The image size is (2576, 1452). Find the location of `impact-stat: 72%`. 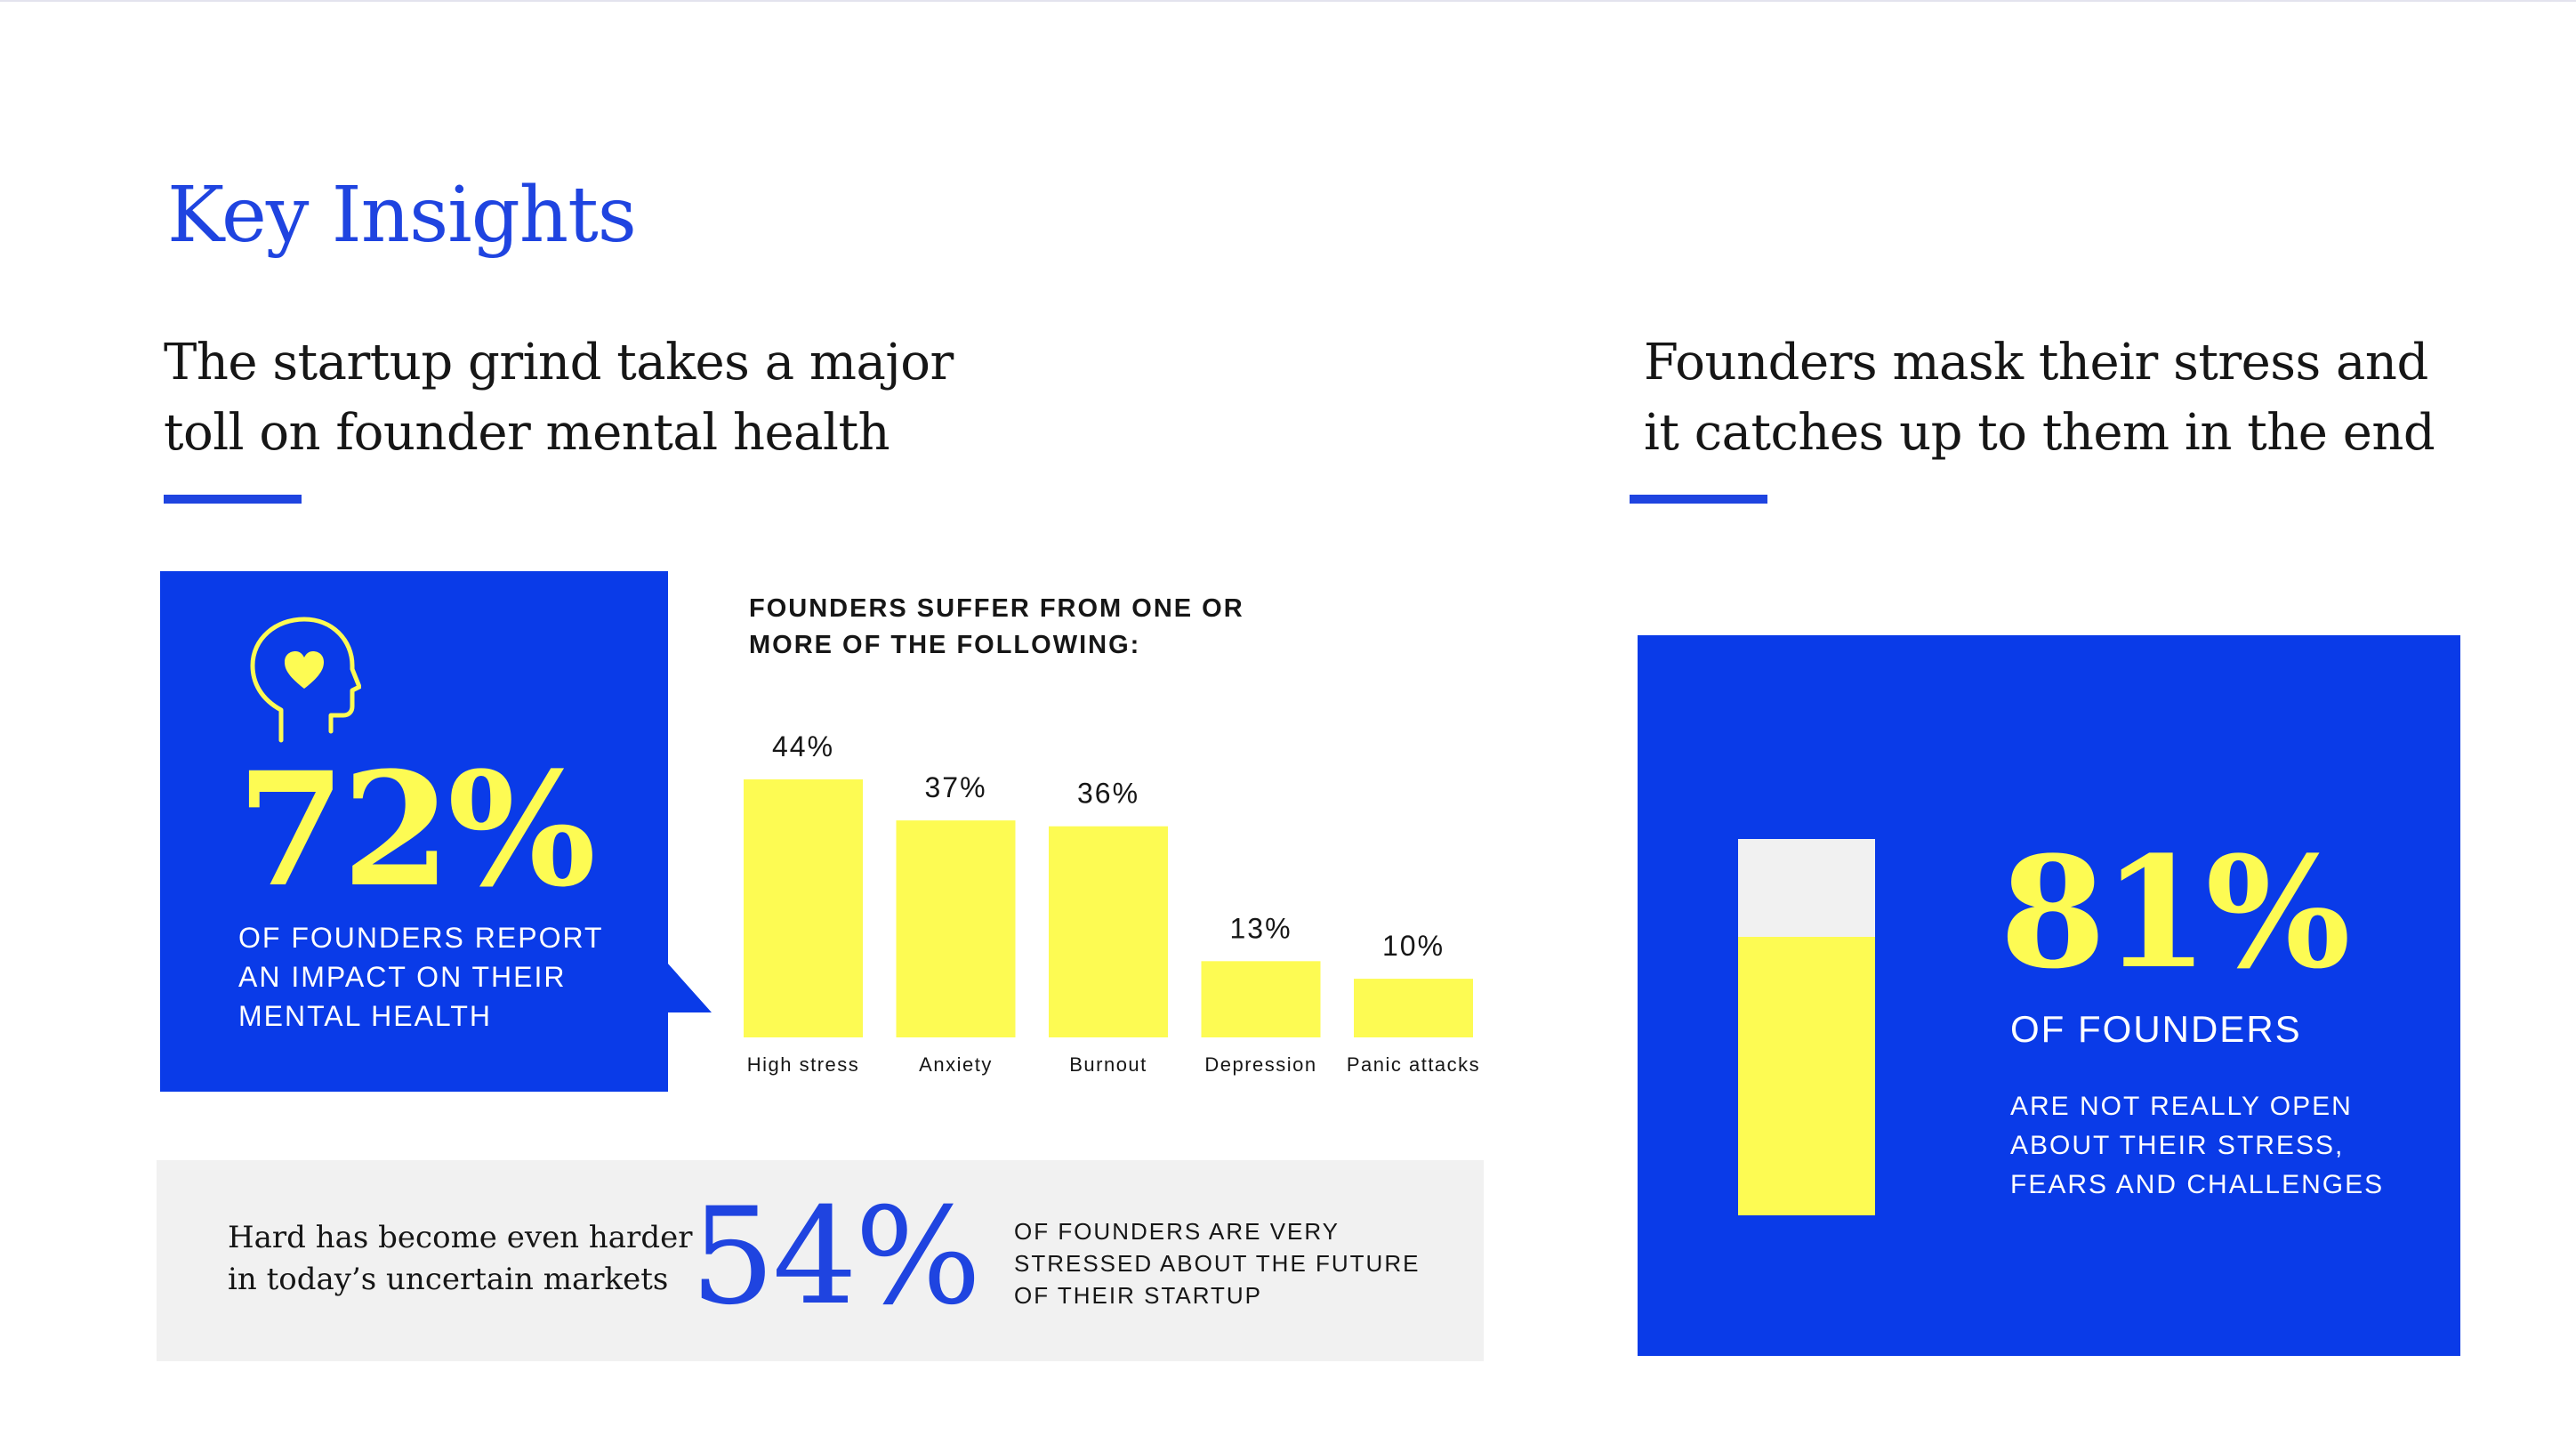

impact-stat: 72% is located at coordinates (416, 830).